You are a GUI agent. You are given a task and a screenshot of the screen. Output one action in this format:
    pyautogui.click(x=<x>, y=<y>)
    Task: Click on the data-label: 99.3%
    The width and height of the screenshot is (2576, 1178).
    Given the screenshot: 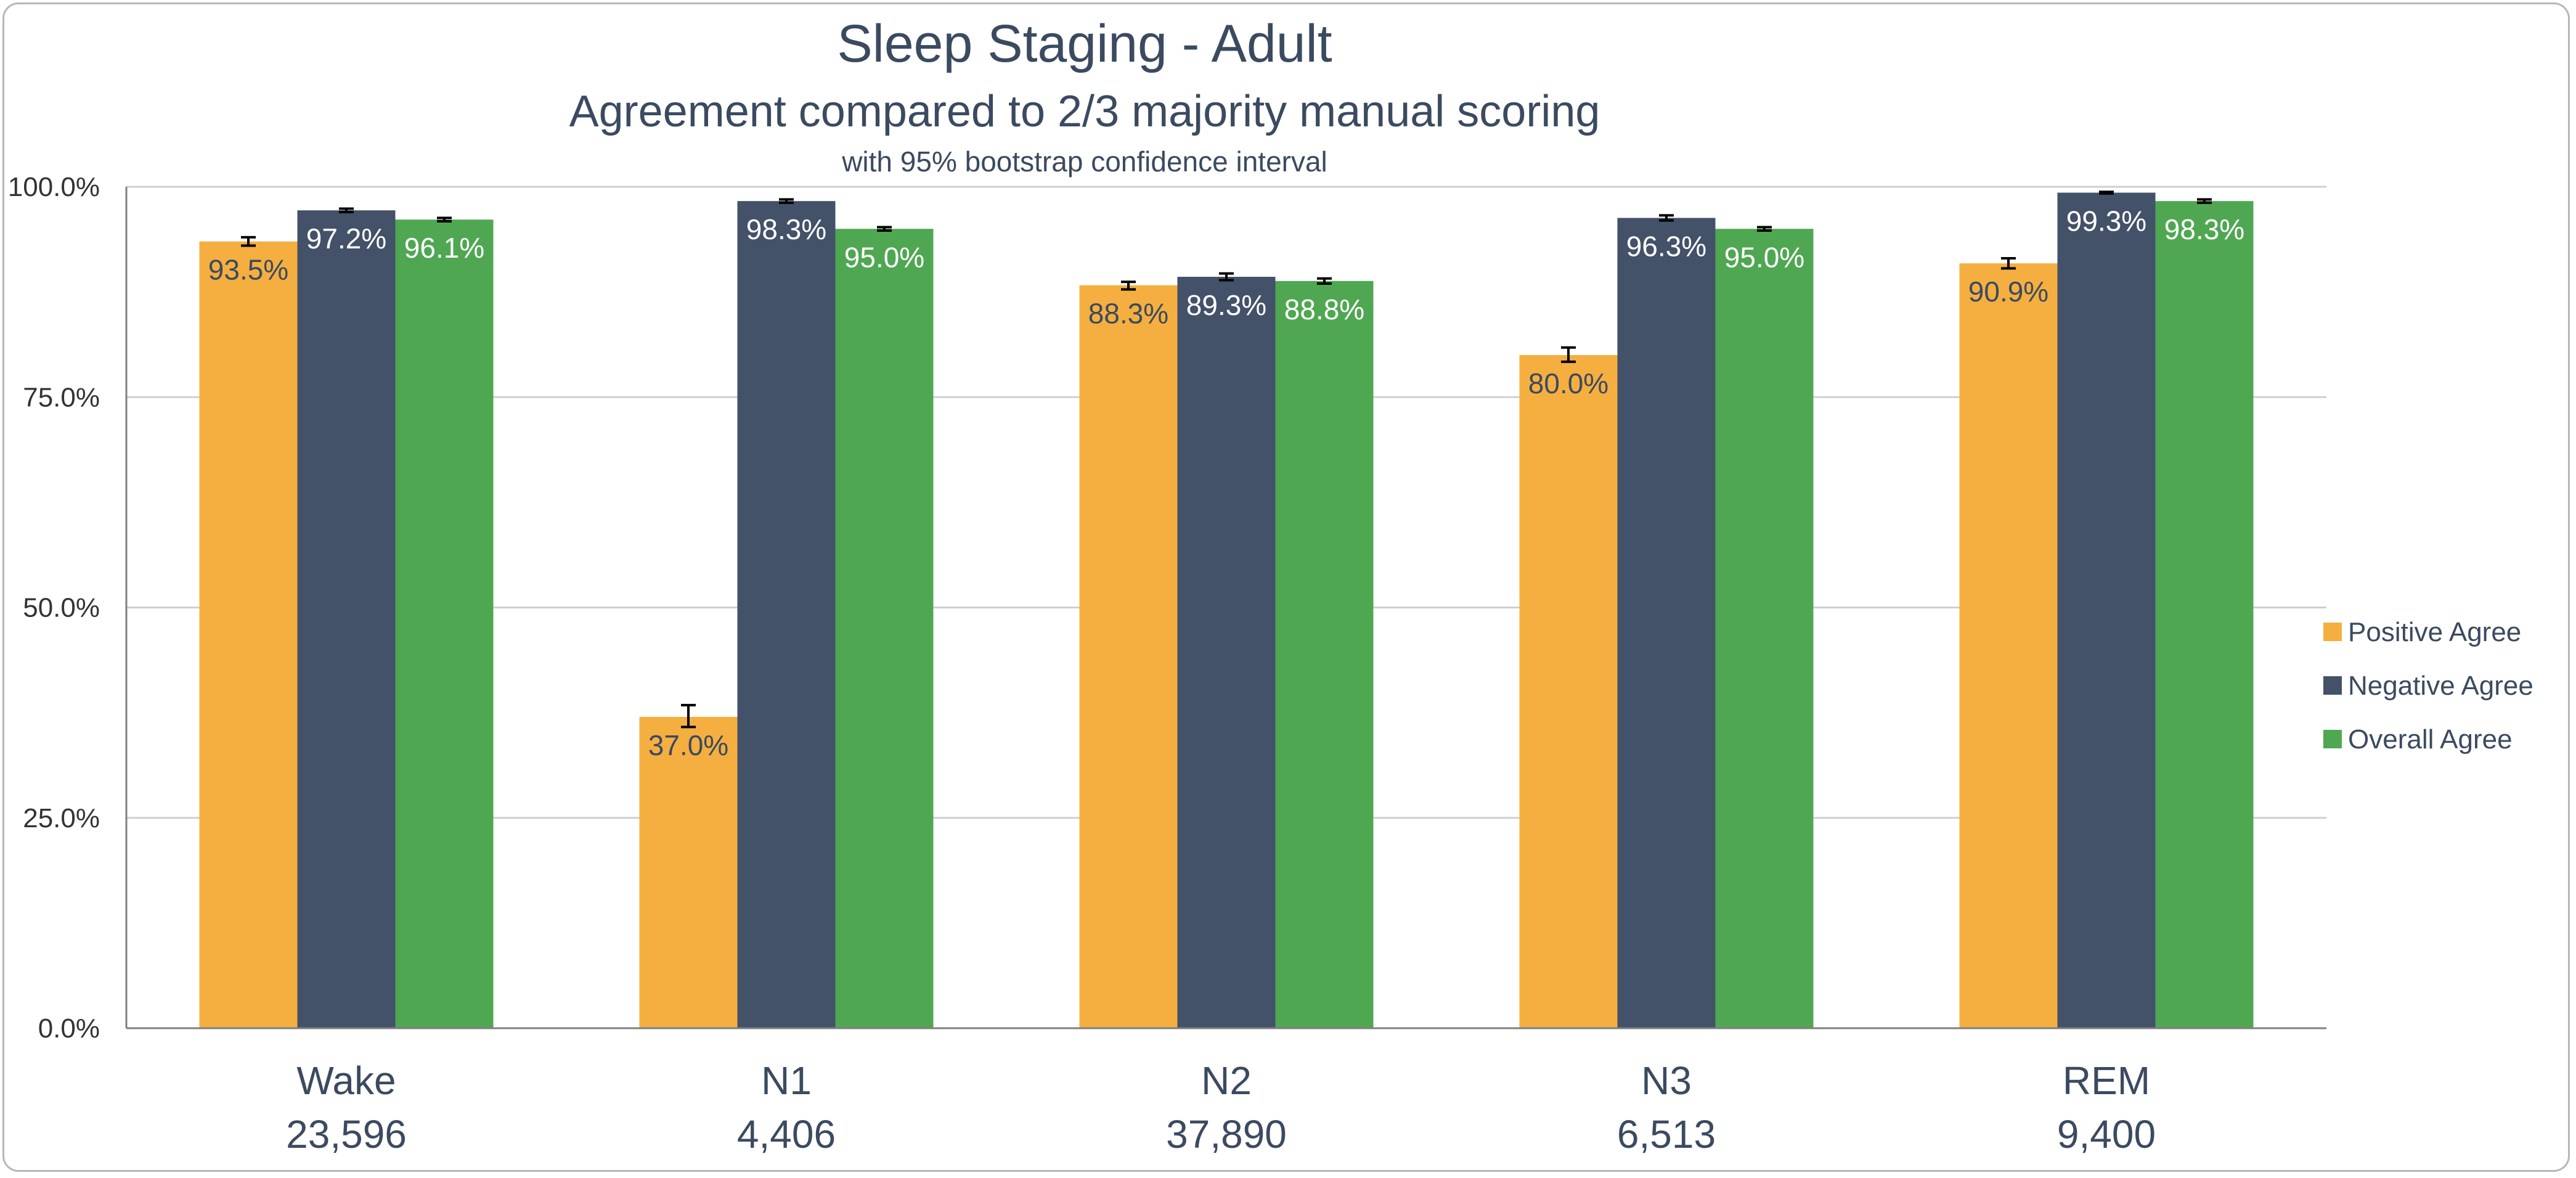 What is the action you would take?
    pyautogui.click(x=2106, y=221)
    